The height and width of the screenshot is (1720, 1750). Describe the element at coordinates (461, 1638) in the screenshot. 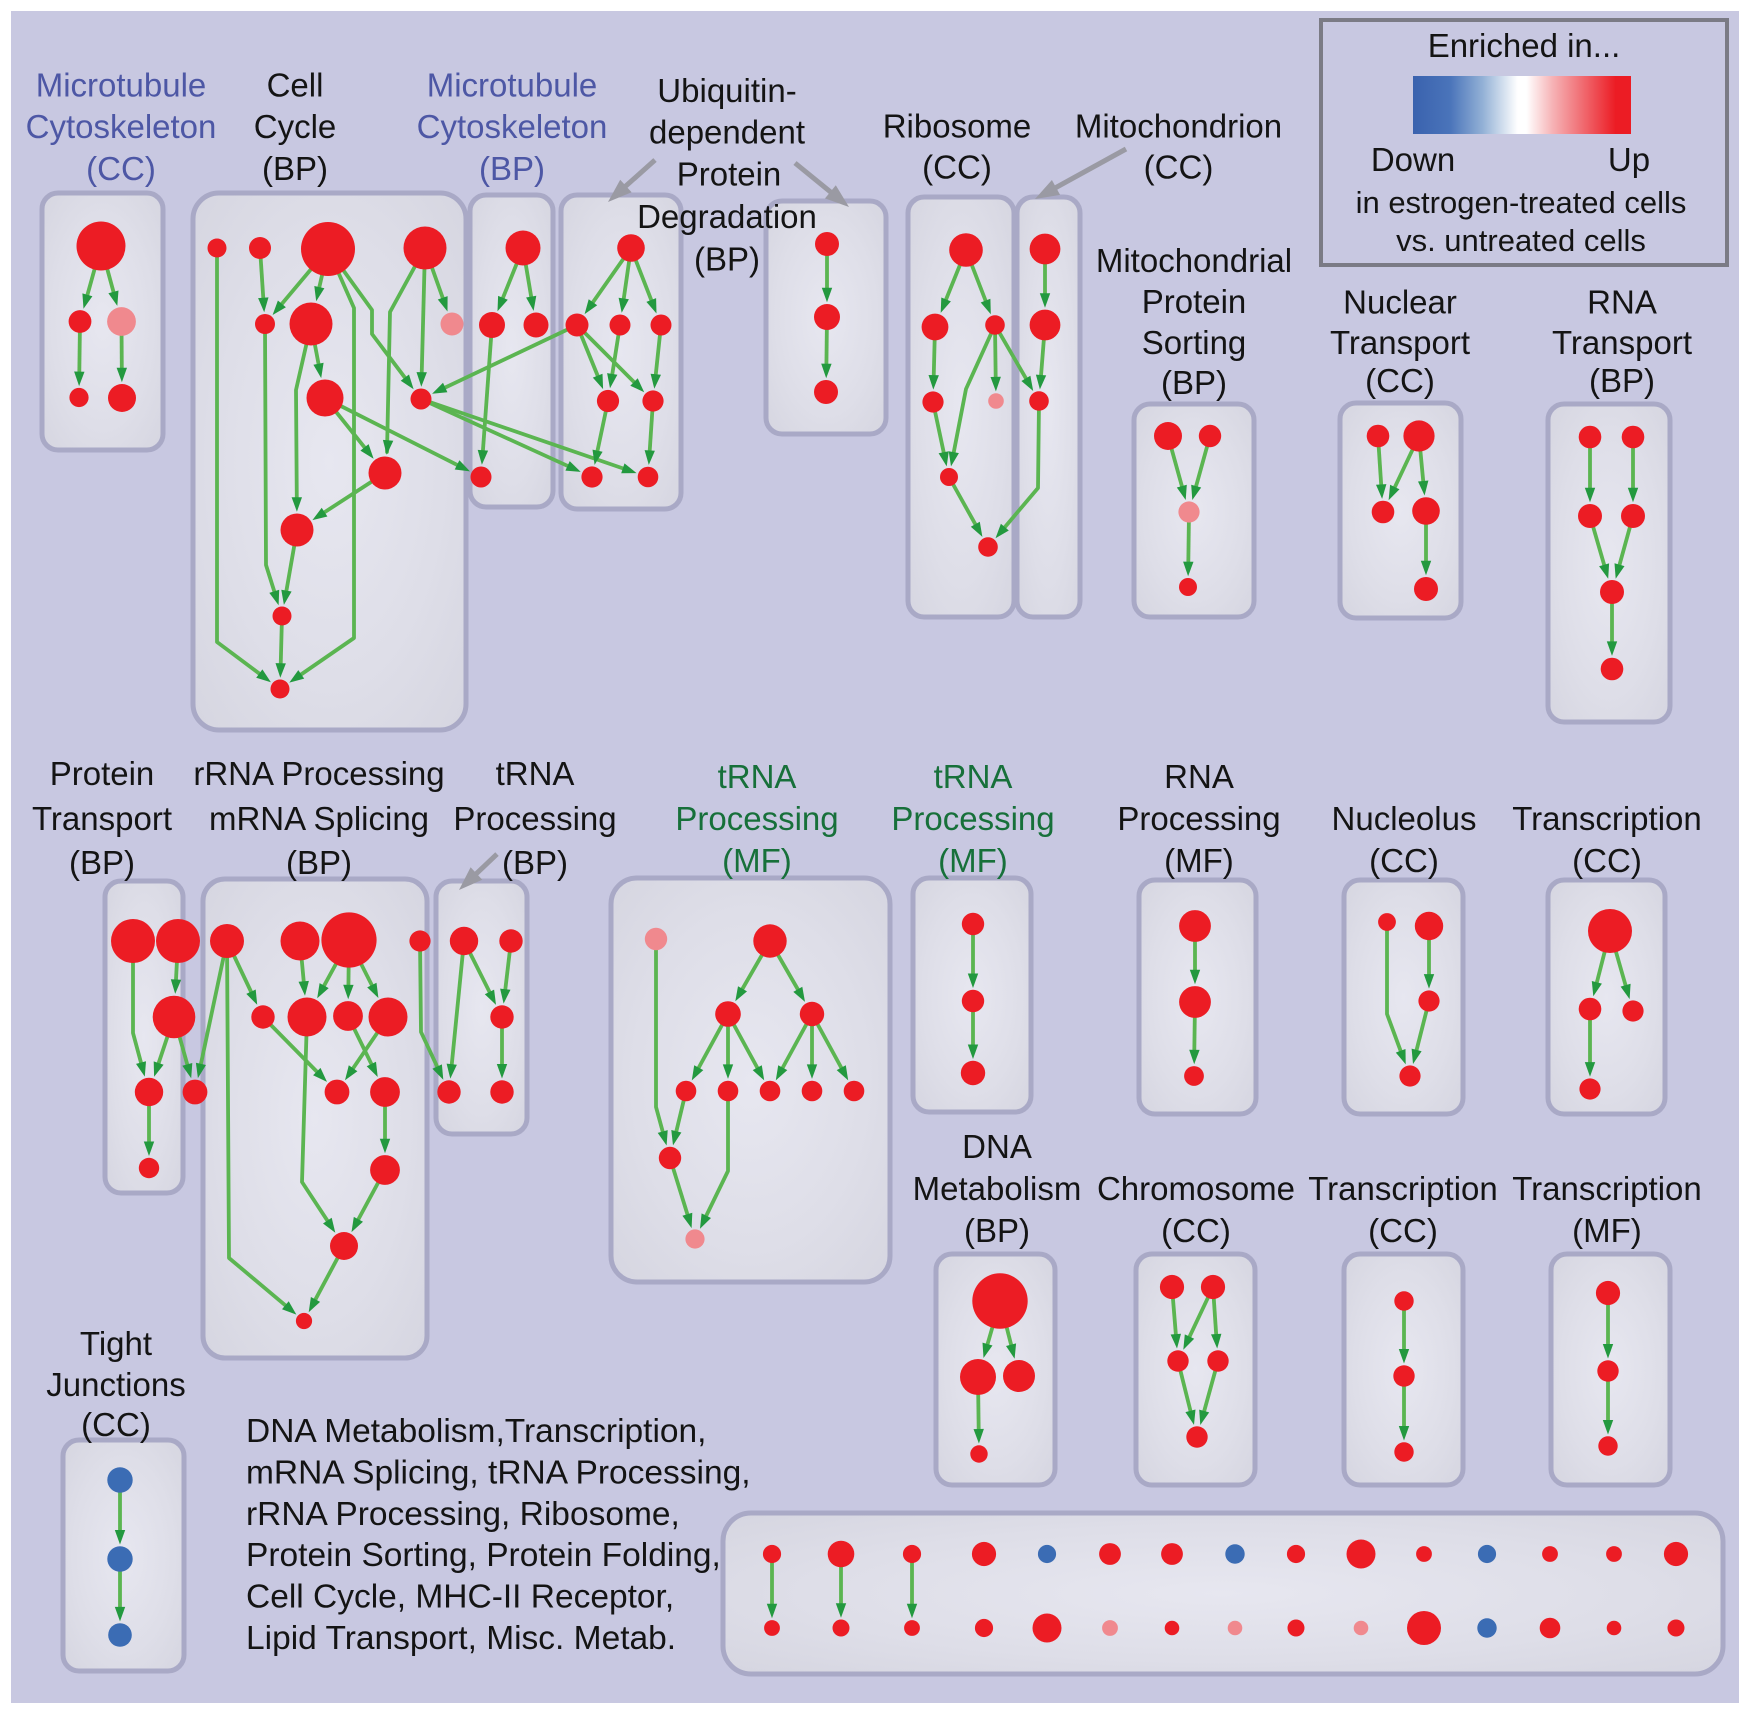

I see `svg-text: Lipid Transport, Misc. Metab.` at that location.